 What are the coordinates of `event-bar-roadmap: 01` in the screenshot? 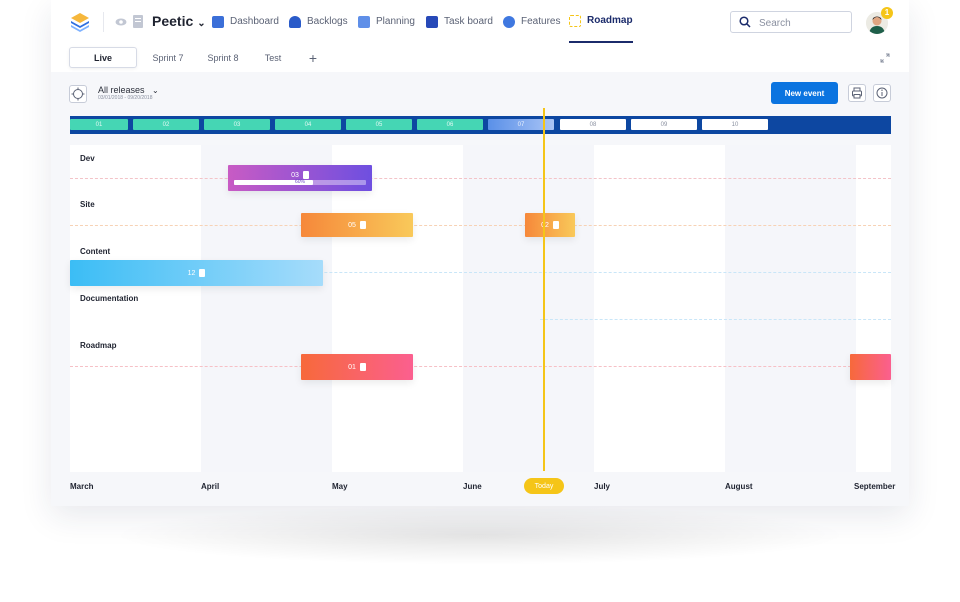 It's located at (357, 367).